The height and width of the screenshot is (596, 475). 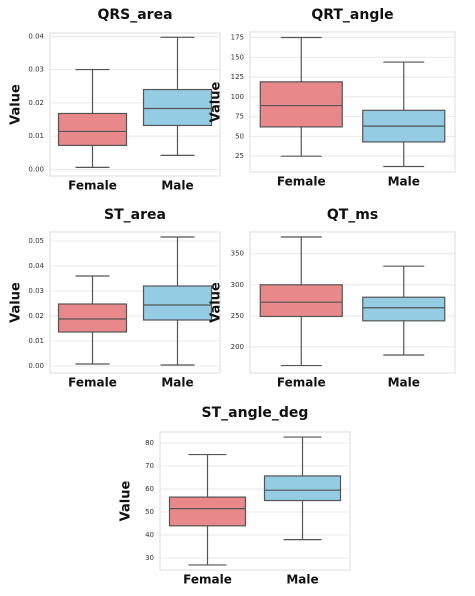 I want to click on y-tick-label: 80, so click(x=149, y=443).